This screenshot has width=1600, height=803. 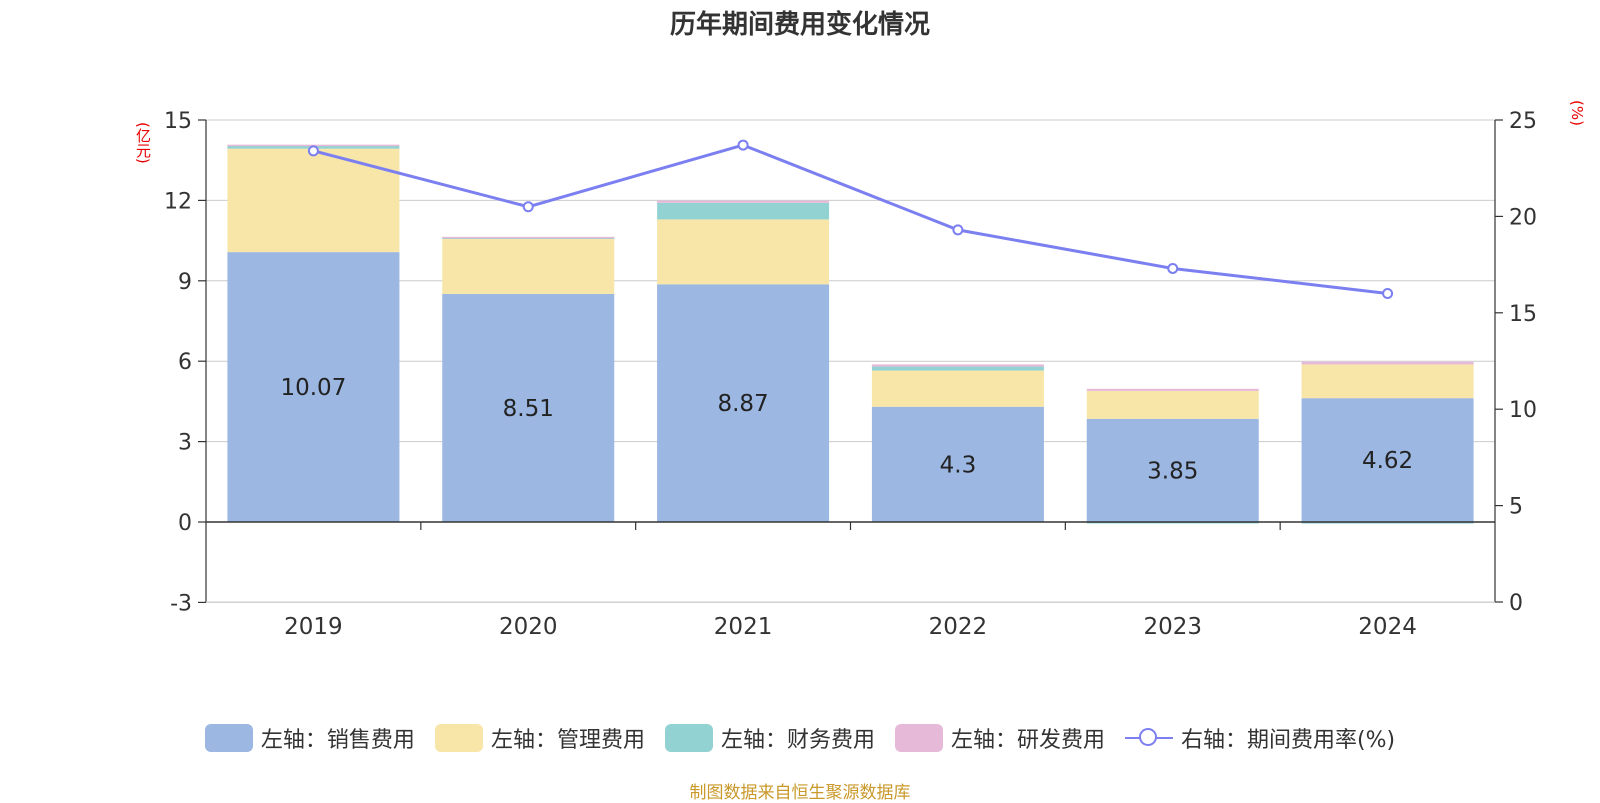 I want to click on rate-point-2021, so click(x=743, y=145).